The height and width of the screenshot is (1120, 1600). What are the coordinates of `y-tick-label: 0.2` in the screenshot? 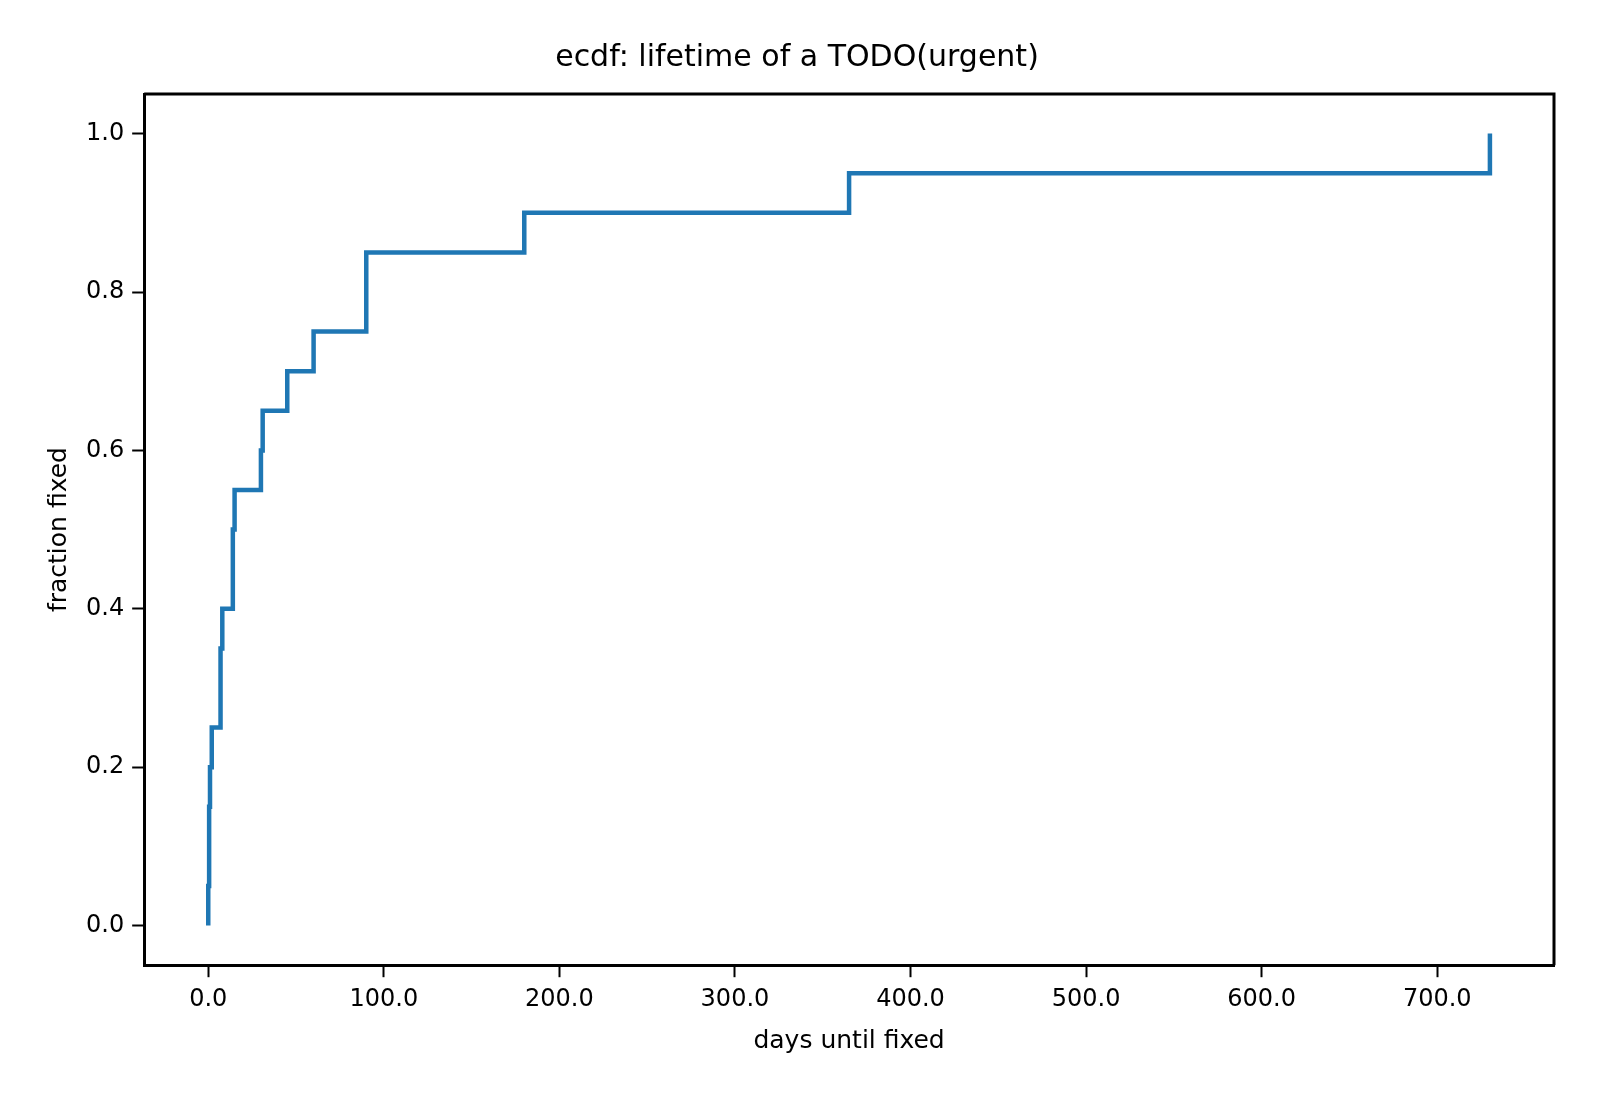 It's located at (105, 765).